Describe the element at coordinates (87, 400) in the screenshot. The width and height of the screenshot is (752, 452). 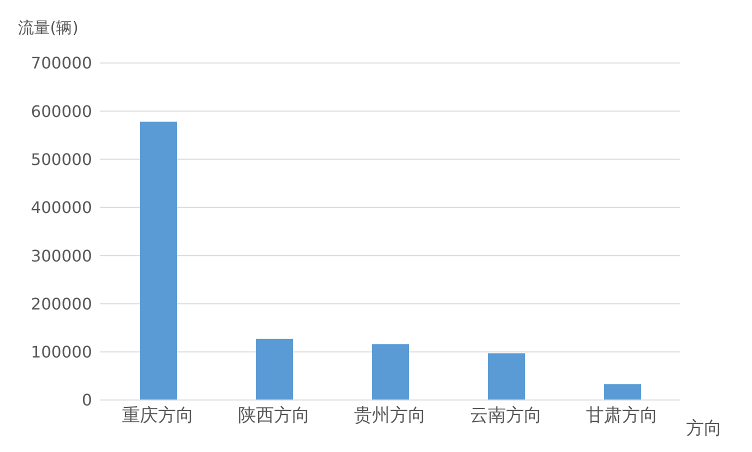
I see `y-tick-label: 0` at that location.